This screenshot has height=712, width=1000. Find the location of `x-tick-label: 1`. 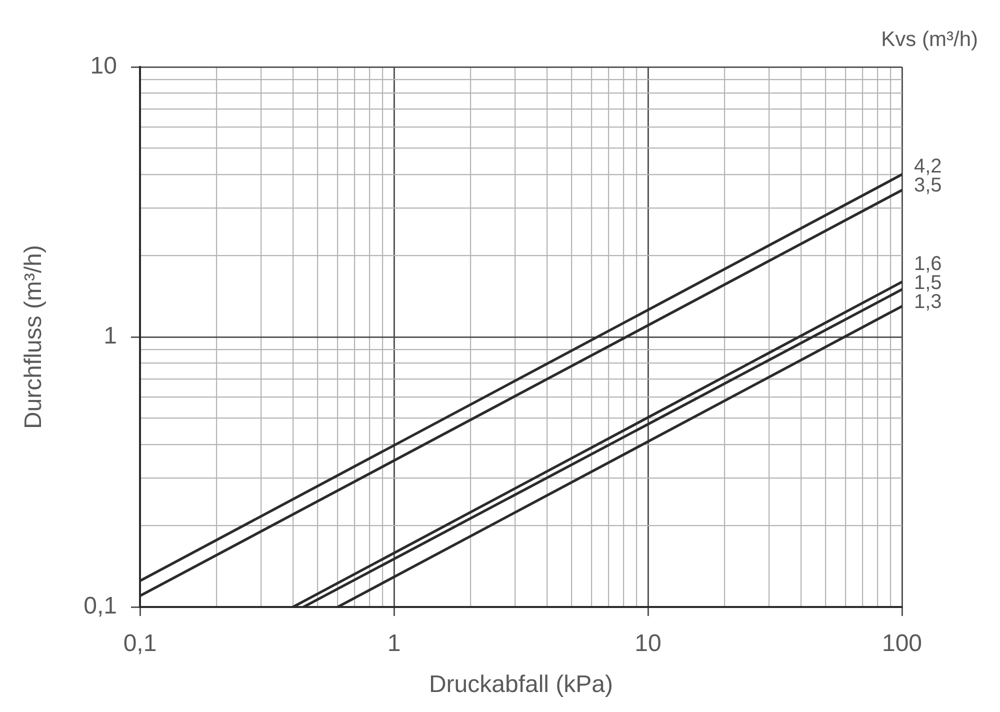

x-tick-label: 1 is located at coordinates (394, 644).